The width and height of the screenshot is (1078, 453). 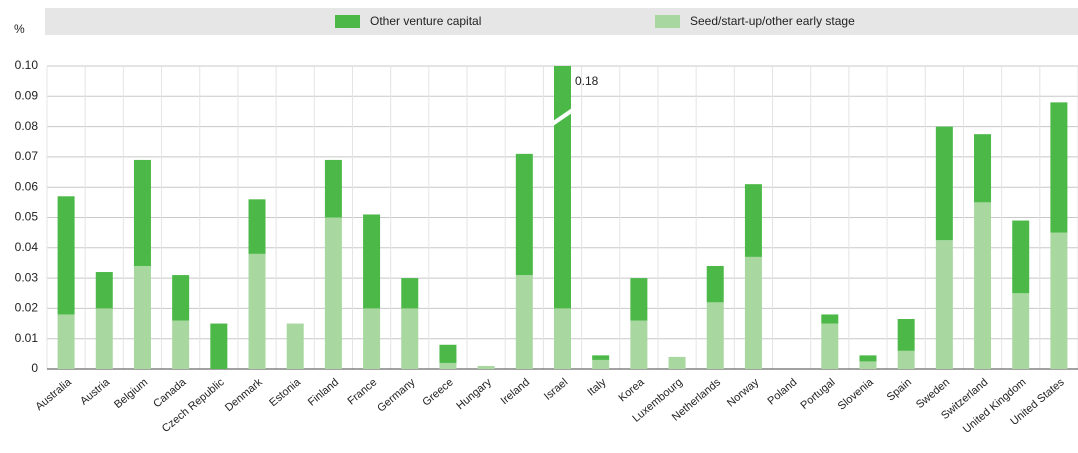 What do you see at coordinates (425, 21) in the screenshot?
I see `legend-label: Other venture capital` at bounding box center [425, 21].